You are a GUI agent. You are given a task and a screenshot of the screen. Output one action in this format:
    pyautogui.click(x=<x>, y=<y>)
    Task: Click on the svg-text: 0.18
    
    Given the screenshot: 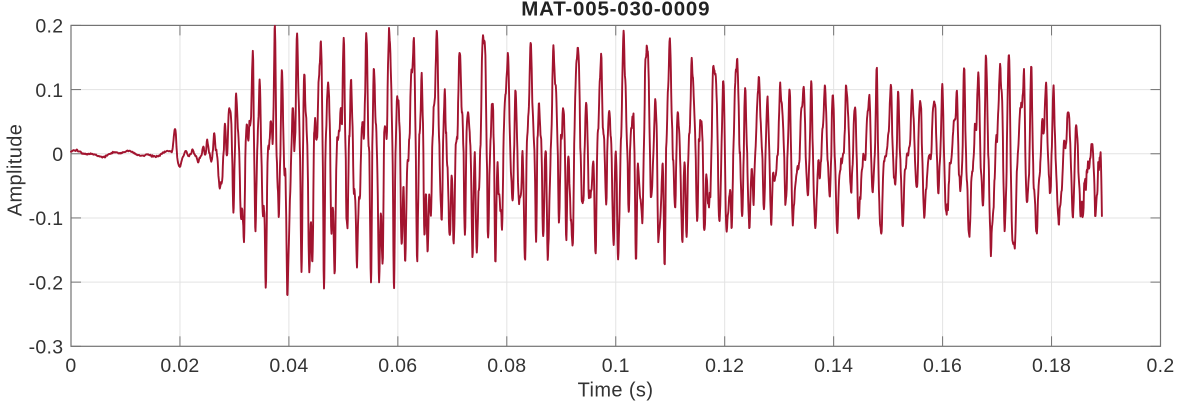 What is the action you would take?
    pyautogui.click(x=1051, y=366)
    